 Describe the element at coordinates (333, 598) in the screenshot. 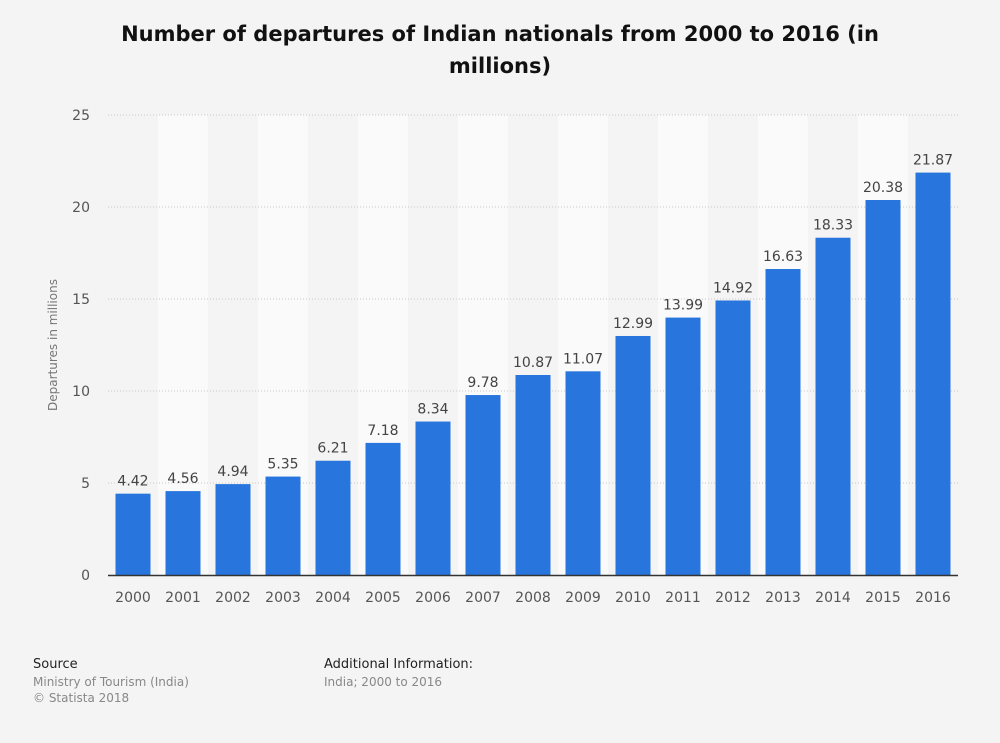

I see `x-tick-label: 2004` at that location.